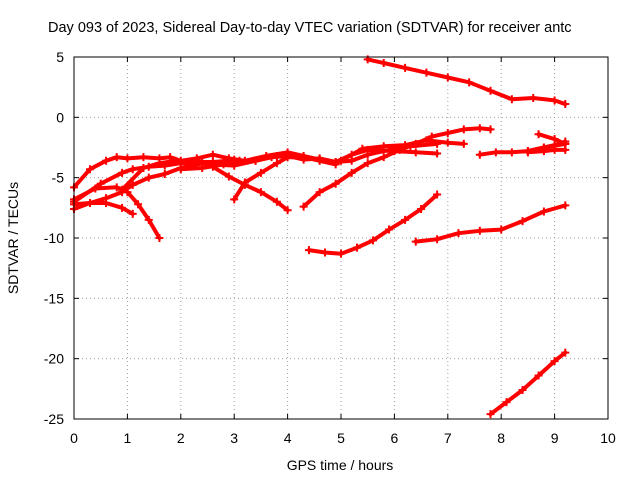 This screenshot has width=640, height=480. Describe the element at coordinates (13, 238) in the screenshot. I see `y-axis-label: SDTVAR / TECUs` at that location.